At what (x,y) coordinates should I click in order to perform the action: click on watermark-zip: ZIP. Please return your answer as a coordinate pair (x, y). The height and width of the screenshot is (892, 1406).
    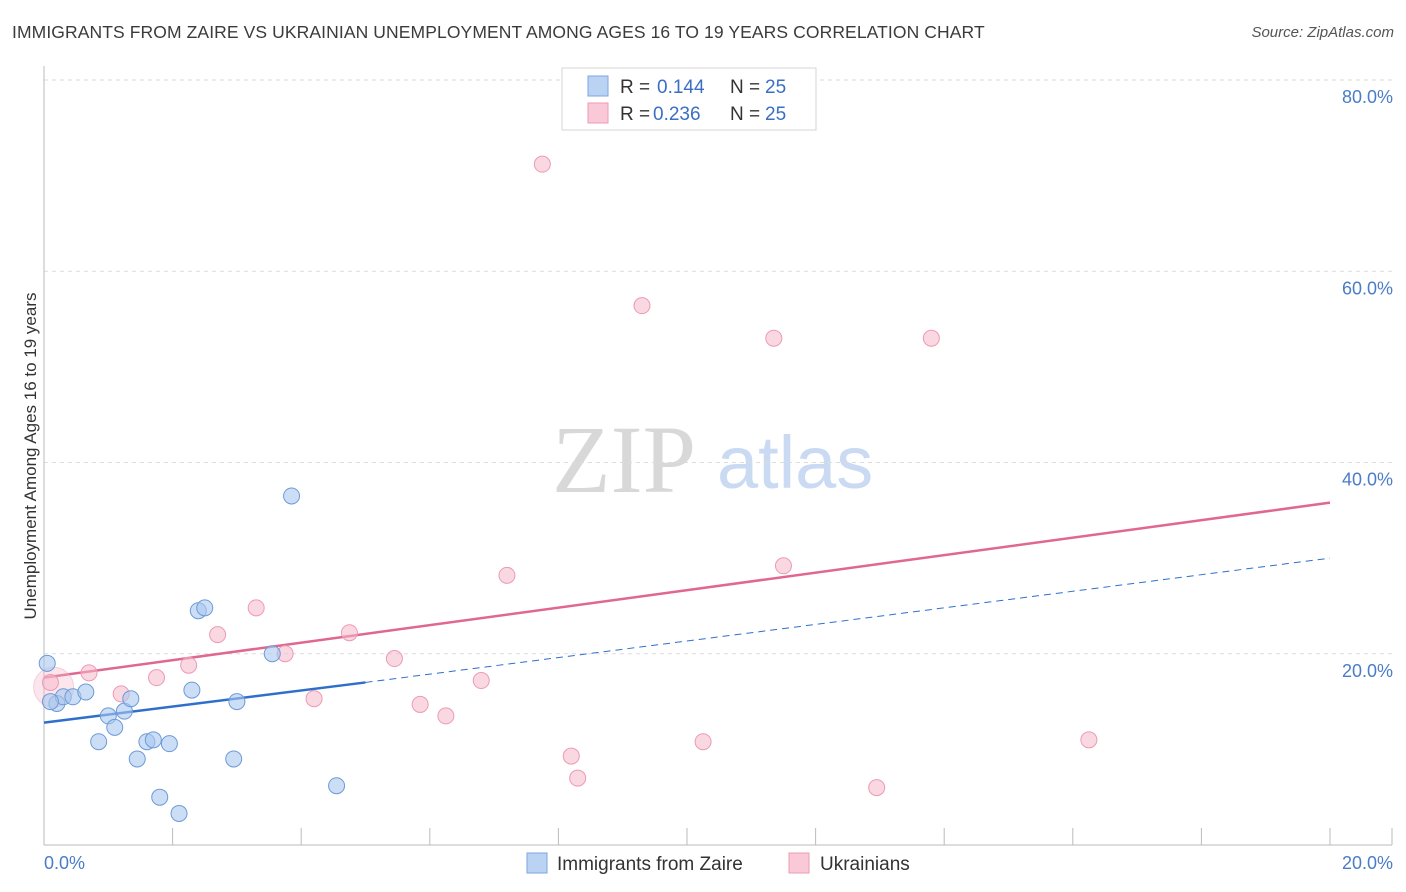
    Looking at the image, I should click on (624, 459).